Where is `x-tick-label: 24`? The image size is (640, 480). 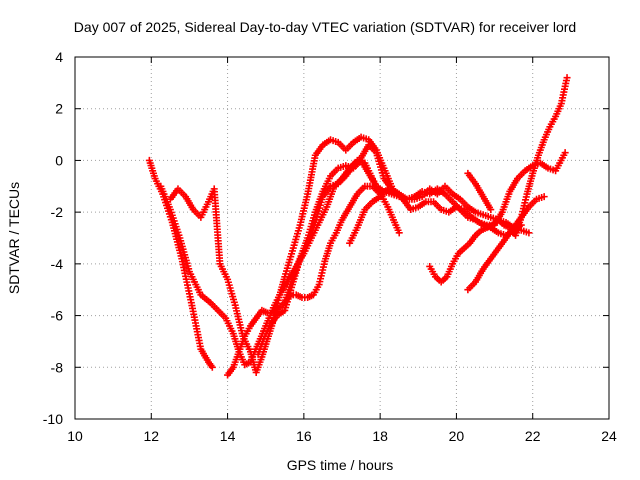
x-tick-label: 24 is located at coordinates (609, 436).